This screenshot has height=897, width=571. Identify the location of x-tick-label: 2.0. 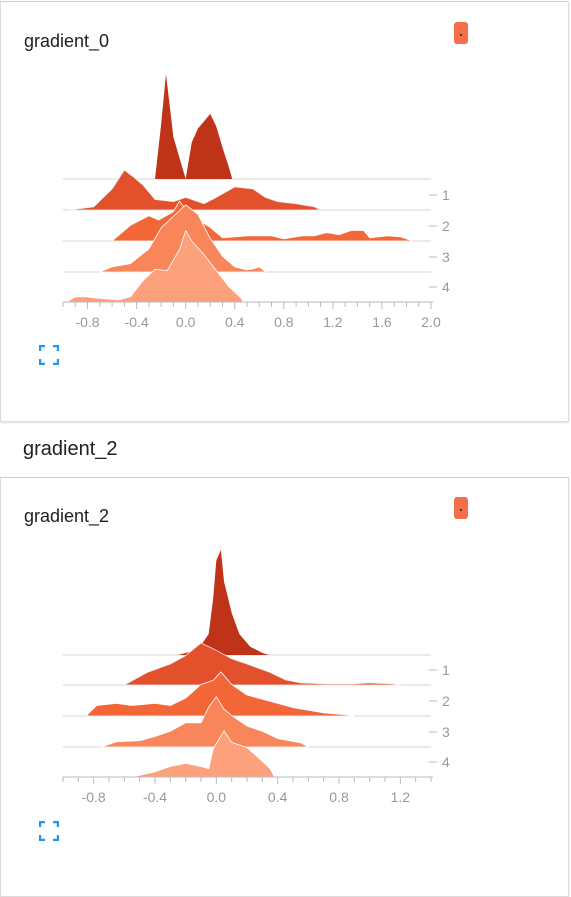
(431, 322).